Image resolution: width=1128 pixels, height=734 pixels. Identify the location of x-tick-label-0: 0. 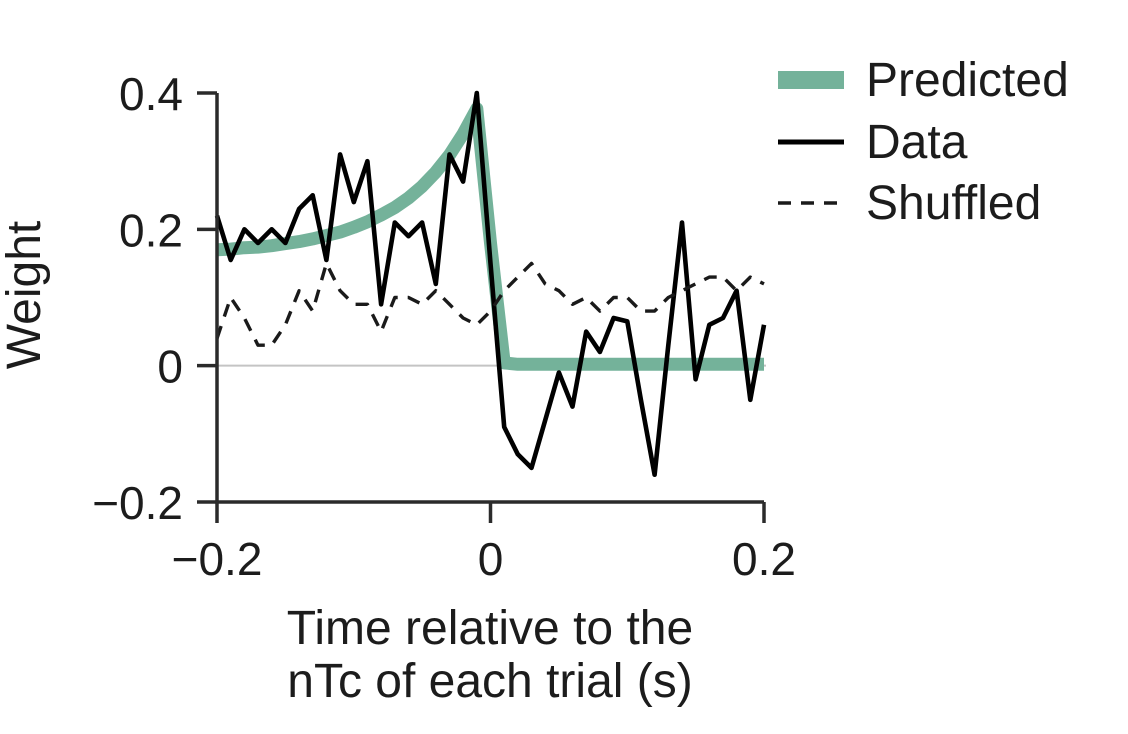
(491, 559).